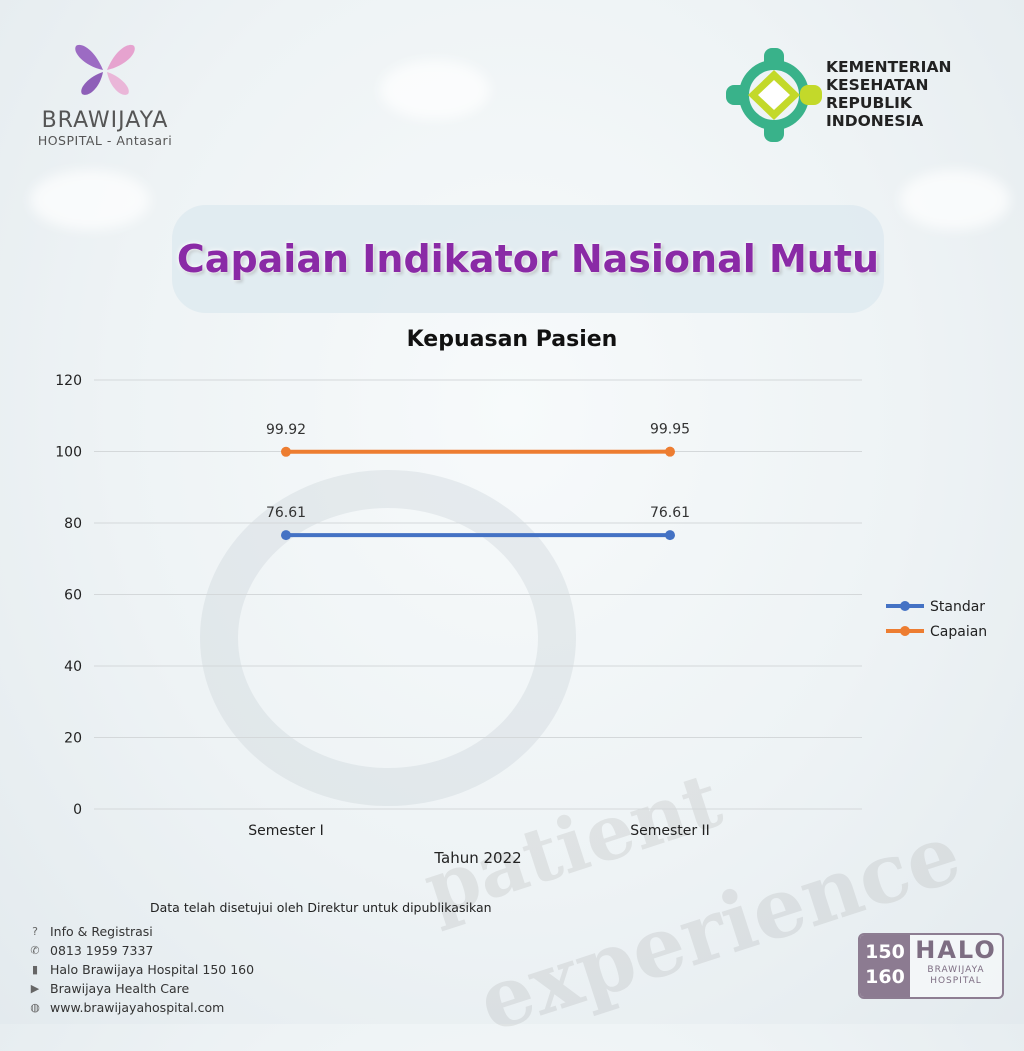 This screenshot has height=1051, width=1024. Describe the element at coordinates (35, 988) in the screenshot. I see `youtube-icon: ▶` at that location.